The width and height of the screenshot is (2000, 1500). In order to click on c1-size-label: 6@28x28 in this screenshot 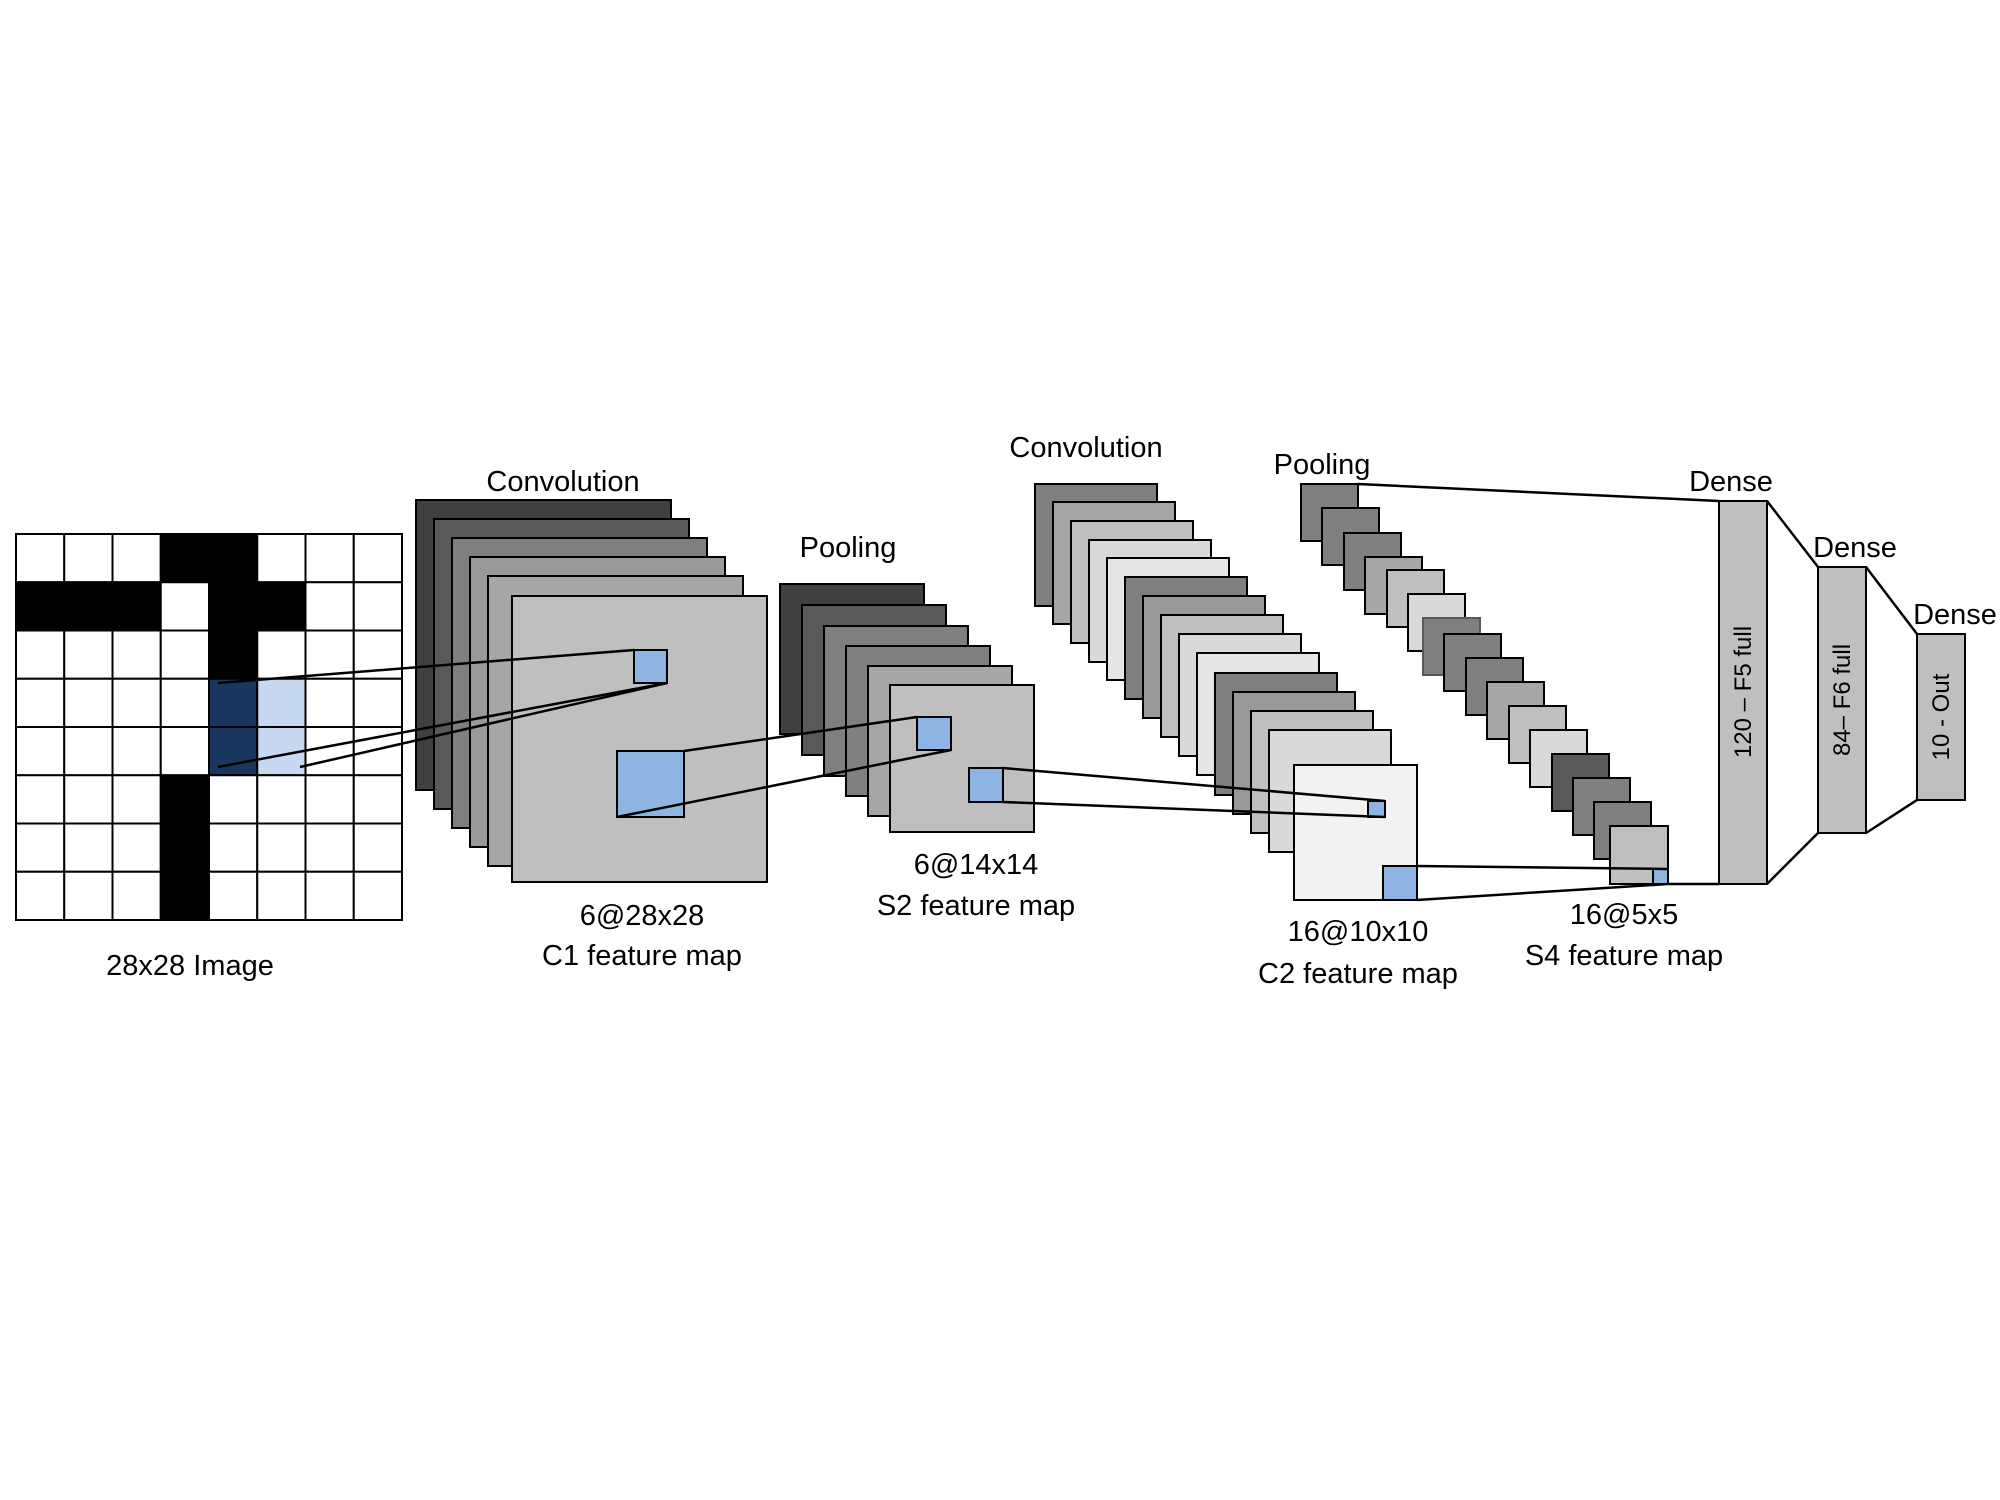, I will do `click(642, 916)`.